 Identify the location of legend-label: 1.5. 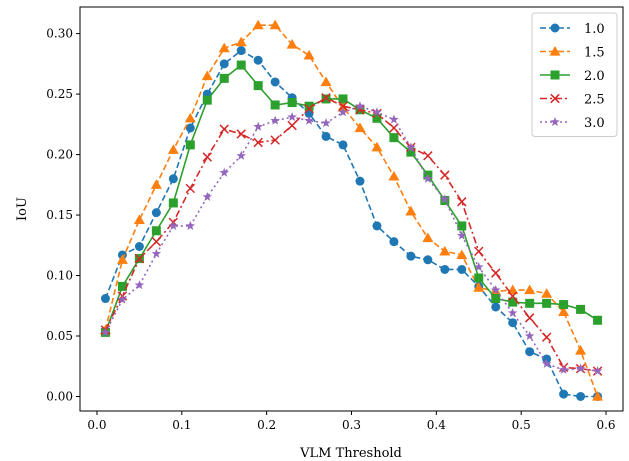
(594, 53).